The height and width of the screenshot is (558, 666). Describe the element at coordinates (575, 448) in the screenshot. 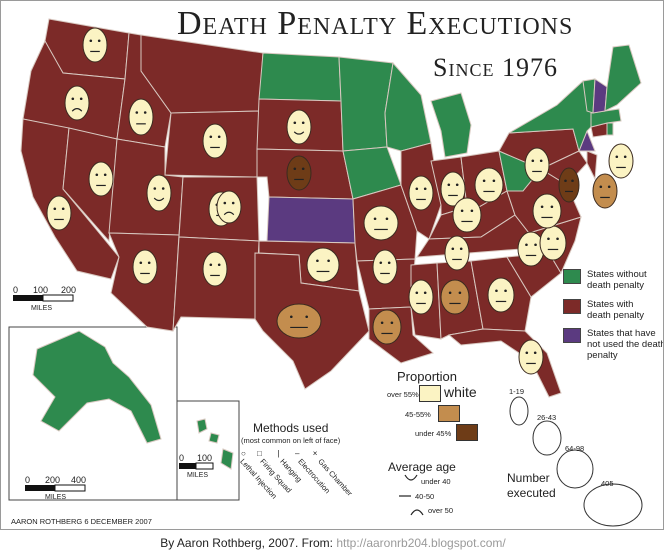

I see `executed-64-98: 64-98` at that location.